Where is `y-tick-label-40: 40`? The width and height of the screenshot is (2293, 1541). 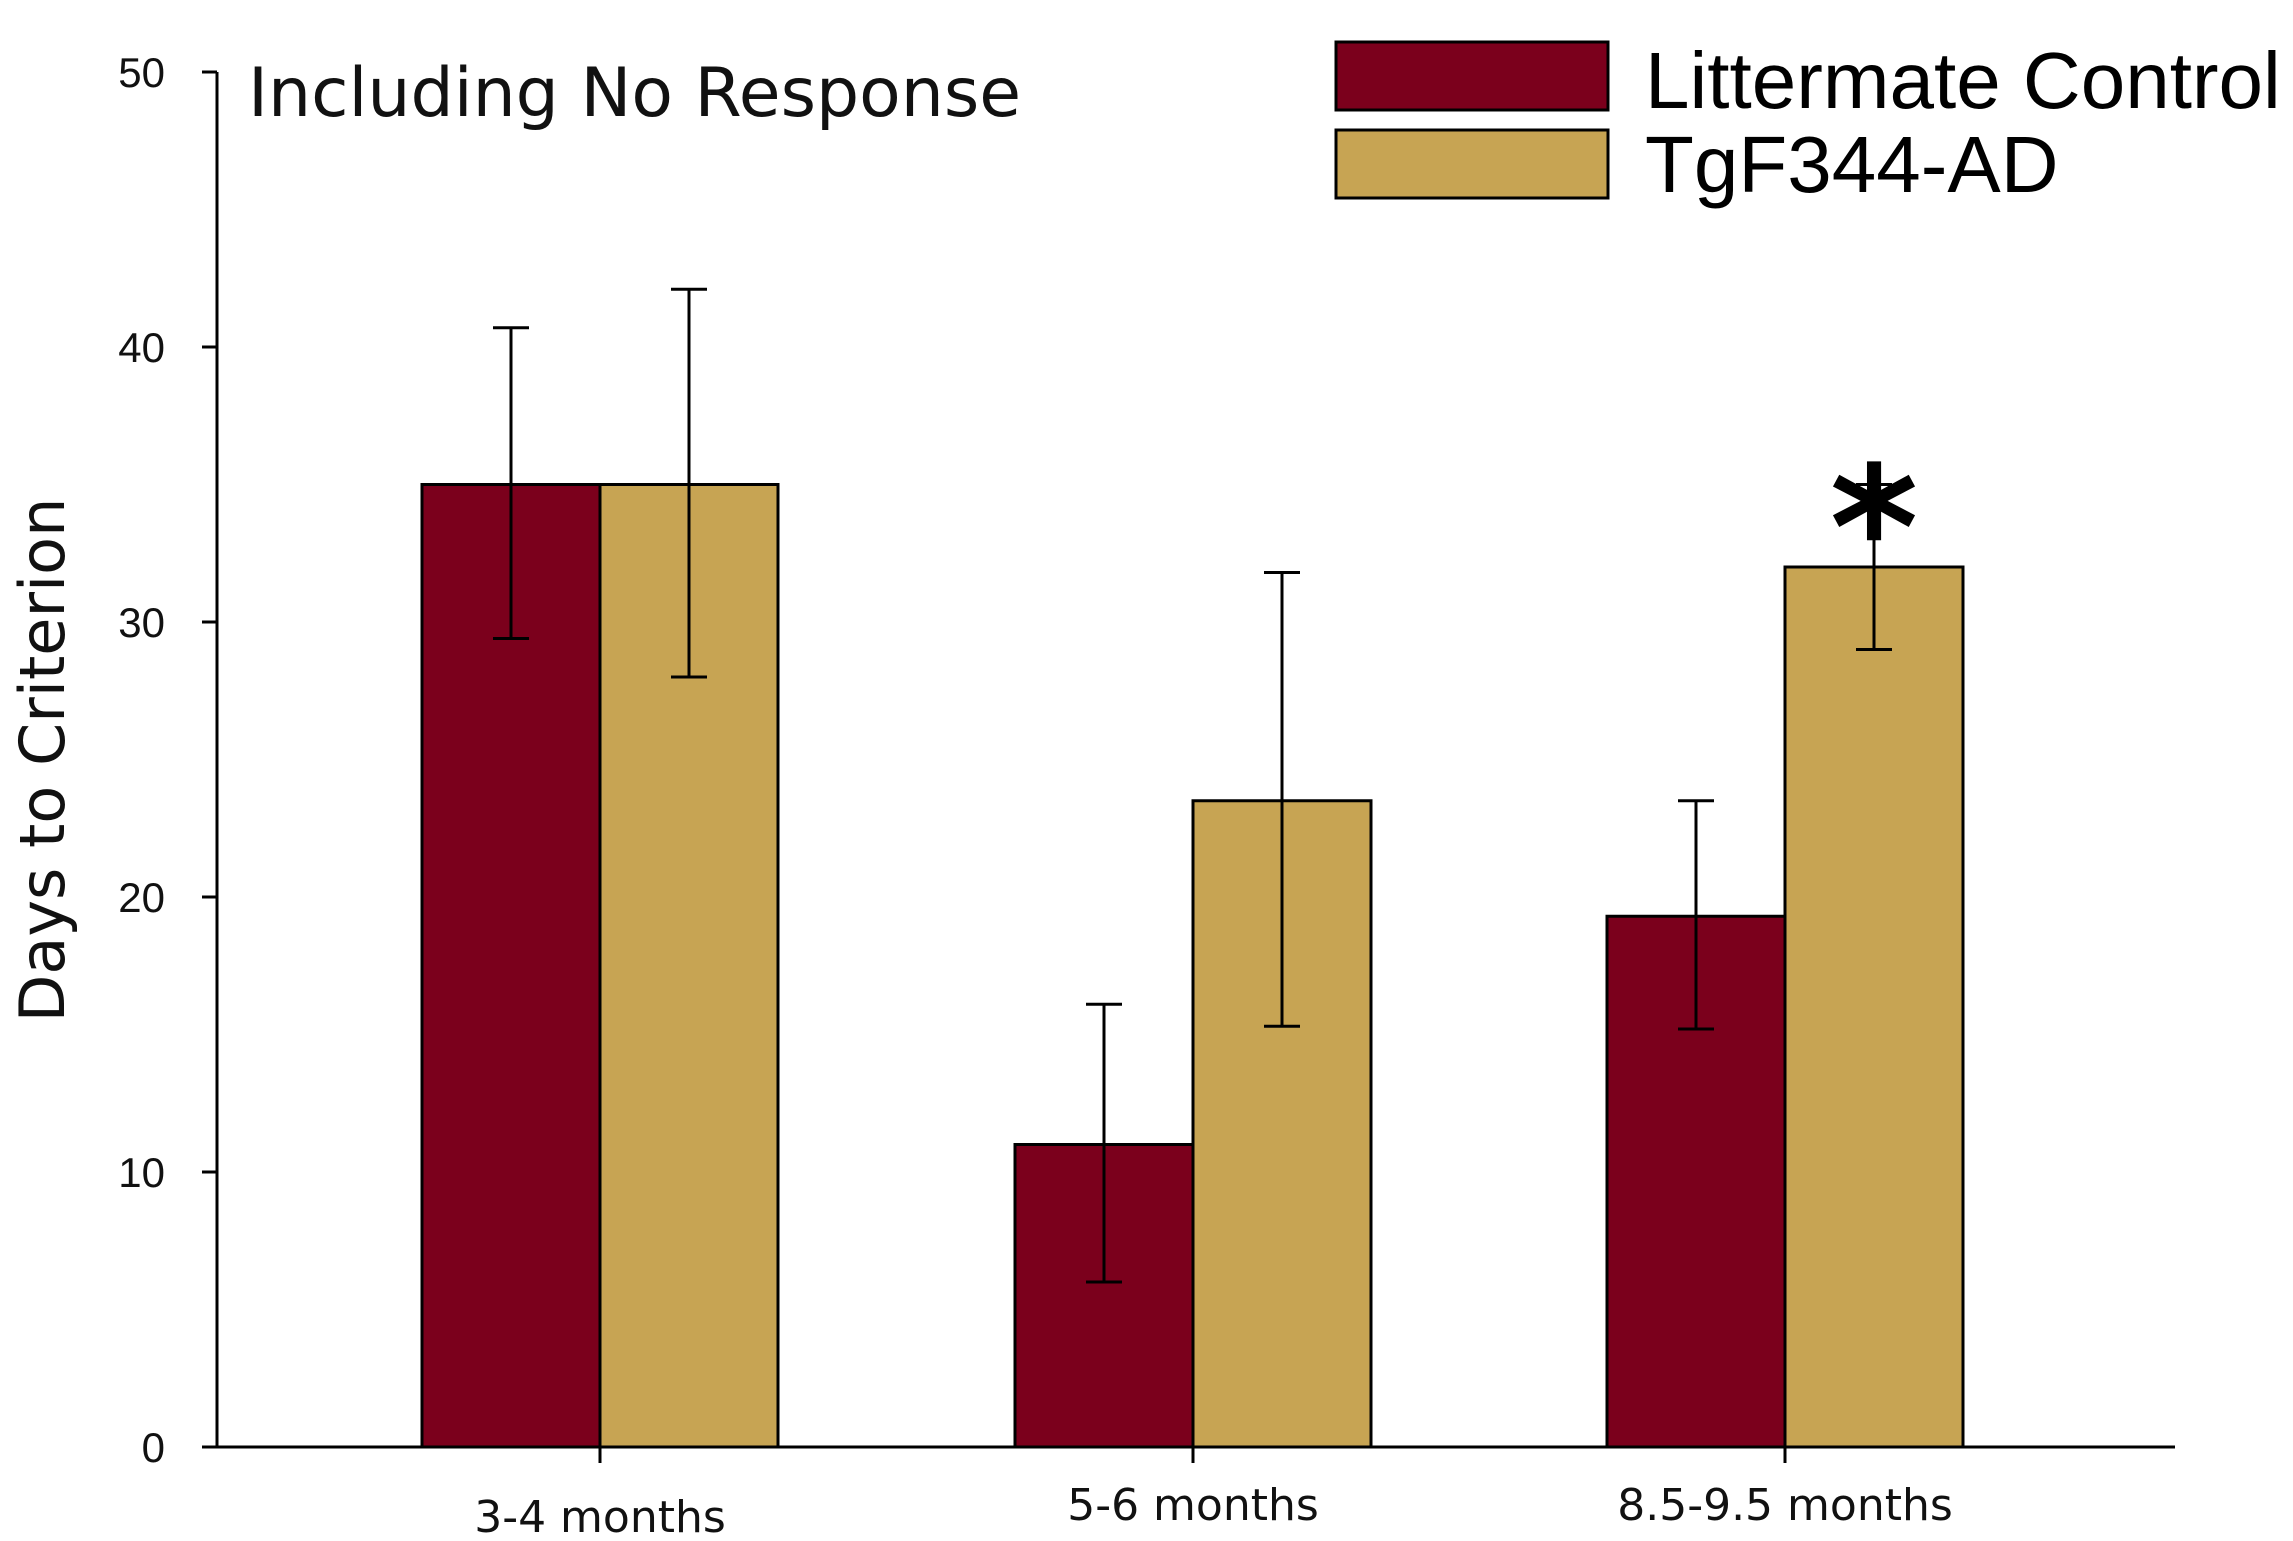 y-tick-label-40: 40 is located at coordinates (141, 347).